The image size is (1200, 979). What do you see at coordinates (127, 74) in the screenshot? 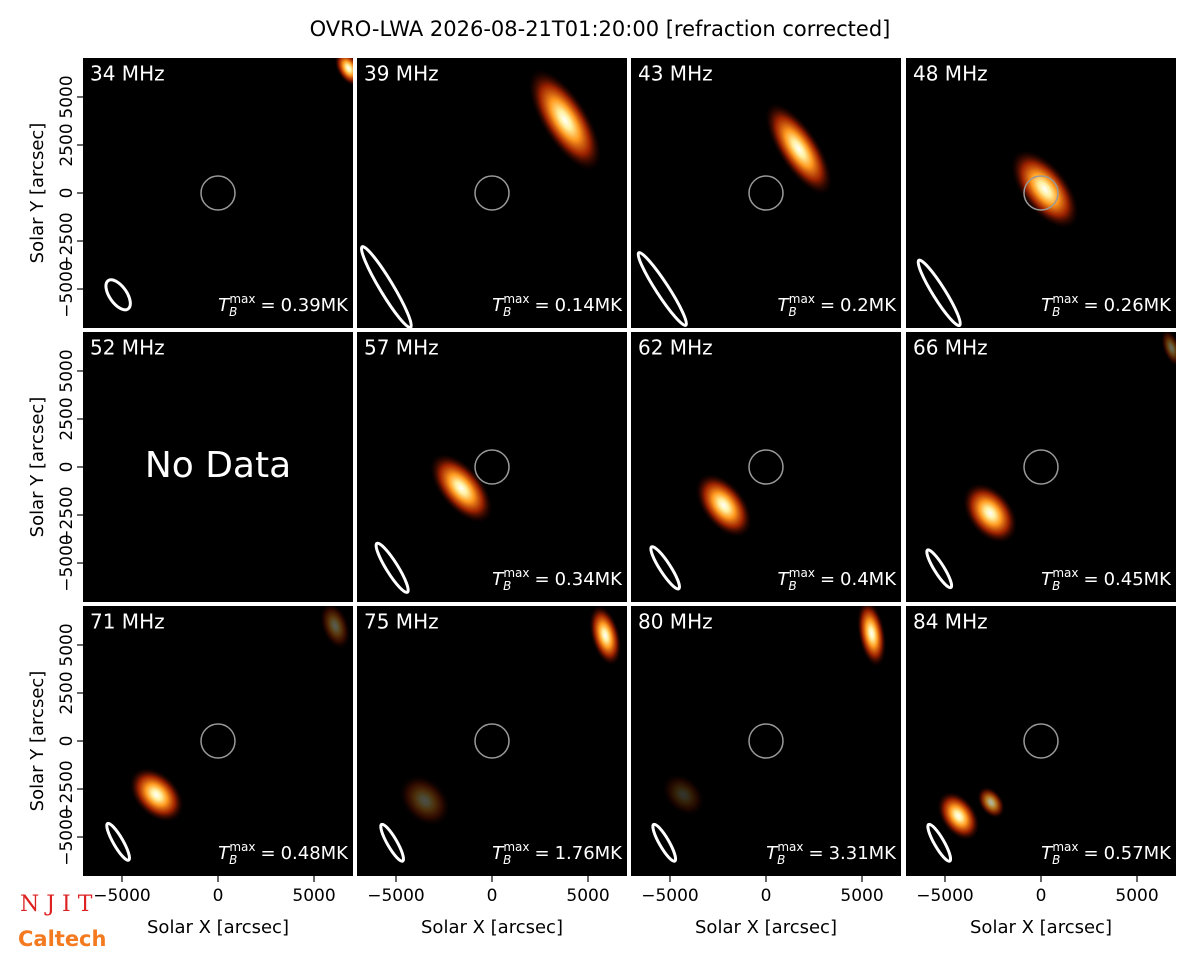
I see `frequency-label: 34 MHz` at bounding box center [127, 74].